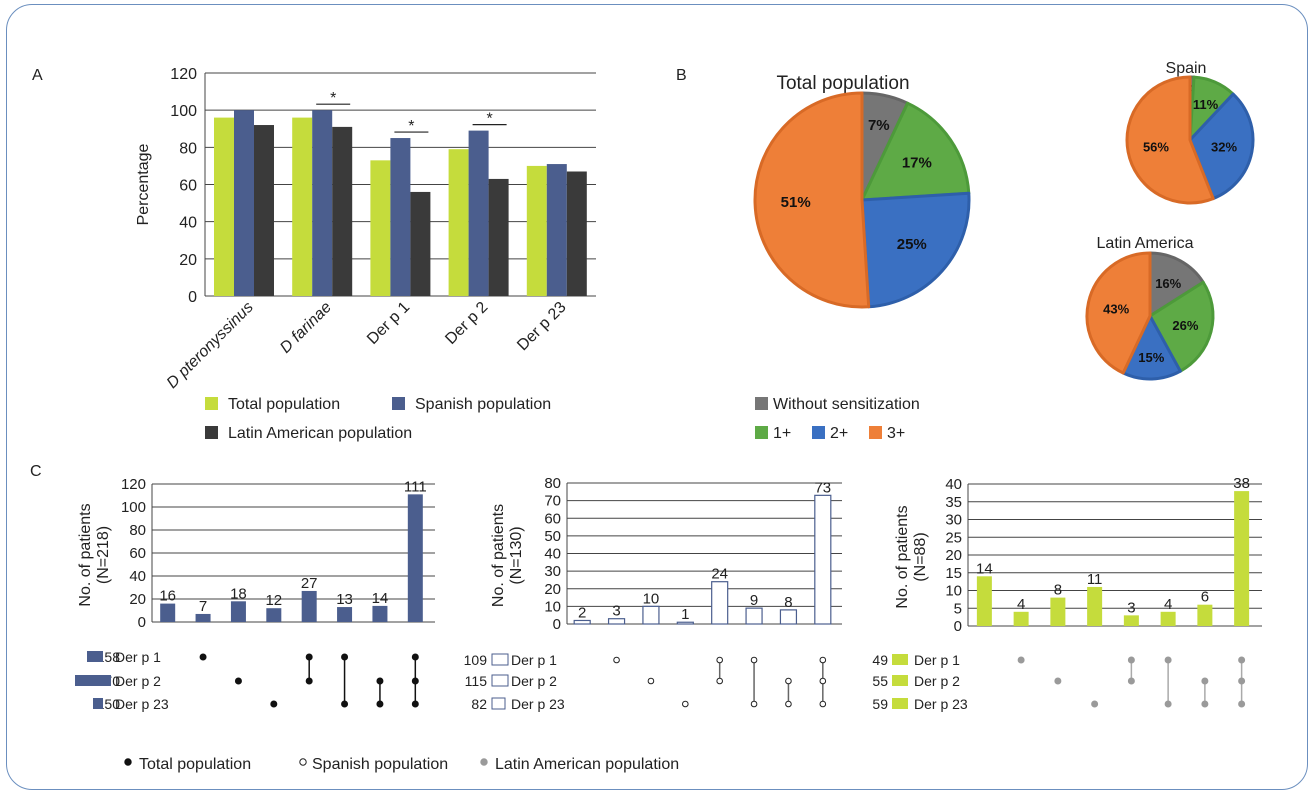 This screenshot has width=1316, height=797. I want to click on c-bar-value-label: 1, so click(685, 614).